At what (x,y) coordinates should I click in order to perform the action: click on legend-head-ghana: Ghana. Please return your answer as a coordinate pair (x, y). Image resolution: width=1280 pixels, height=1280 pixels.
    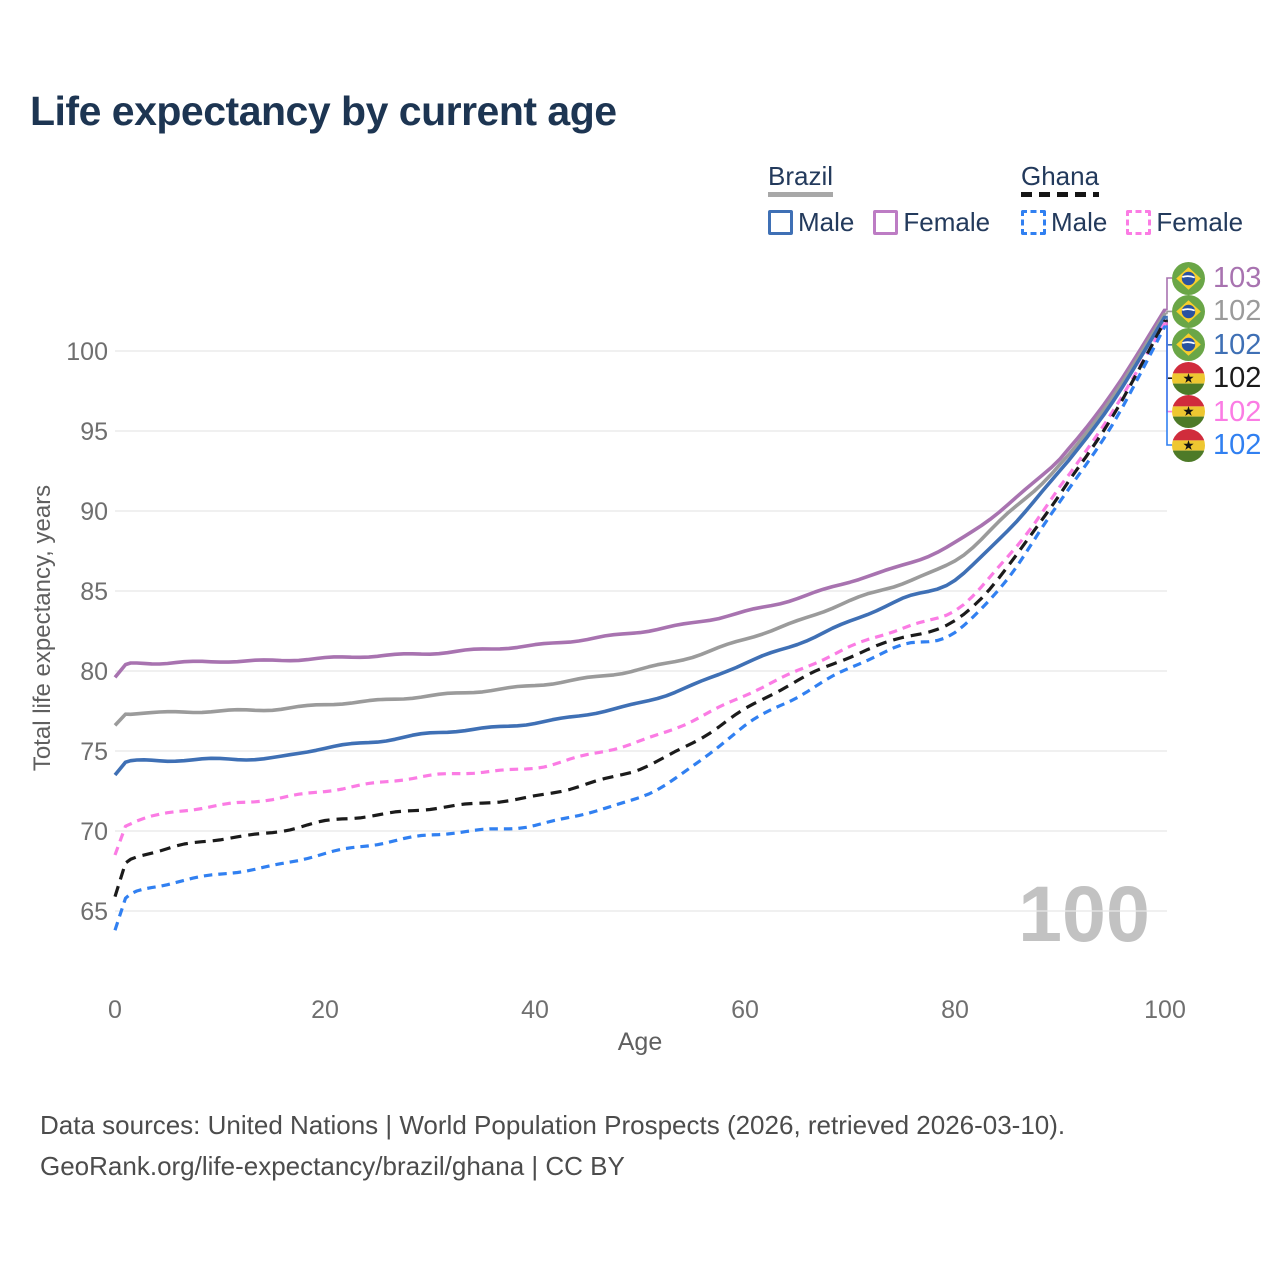
    Looking at the image, I should click on (1060, 179).